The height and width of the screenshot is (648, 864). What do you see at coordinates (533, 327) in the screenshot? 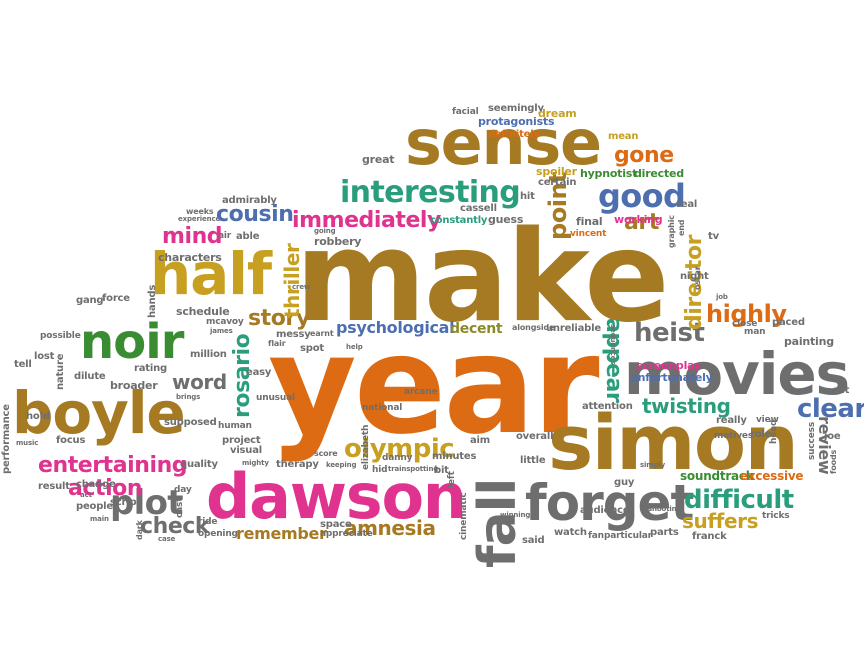
I see `word-alongside: alongside` at bounding box center [533, 327].